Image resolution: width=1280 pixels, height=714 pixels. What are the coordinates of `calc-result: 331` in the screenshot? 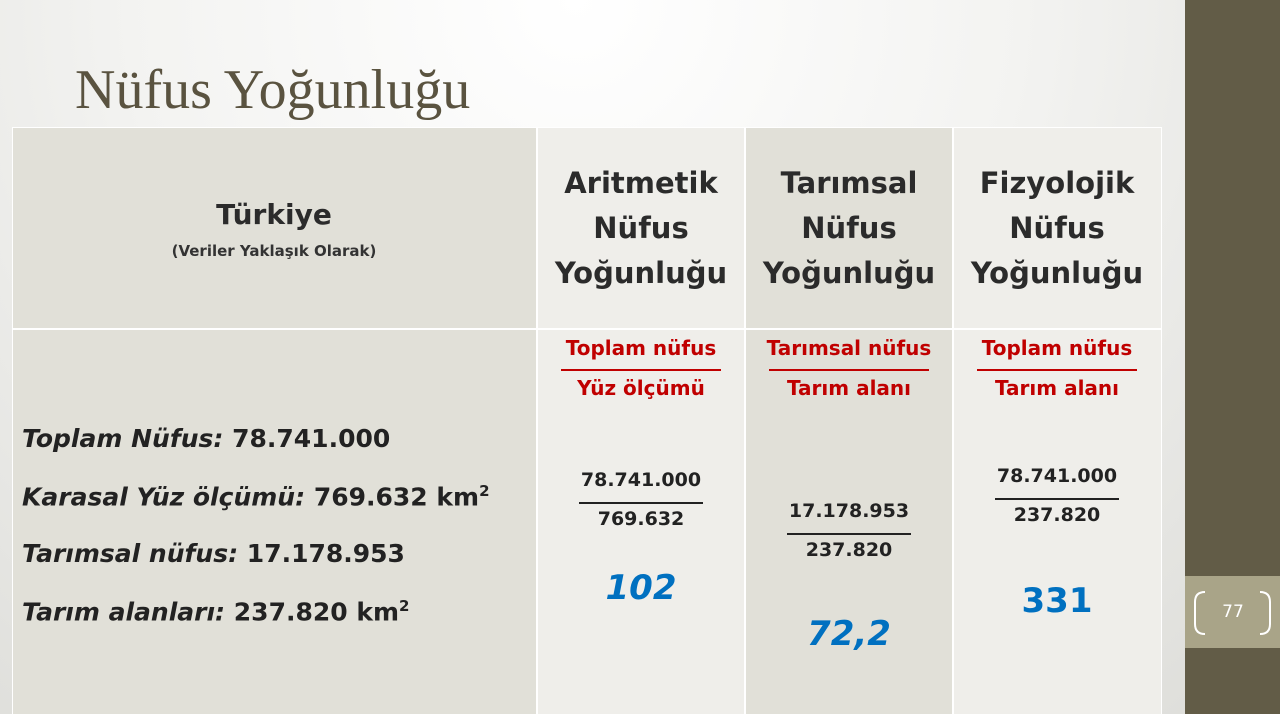 It's located at (1057, 601).